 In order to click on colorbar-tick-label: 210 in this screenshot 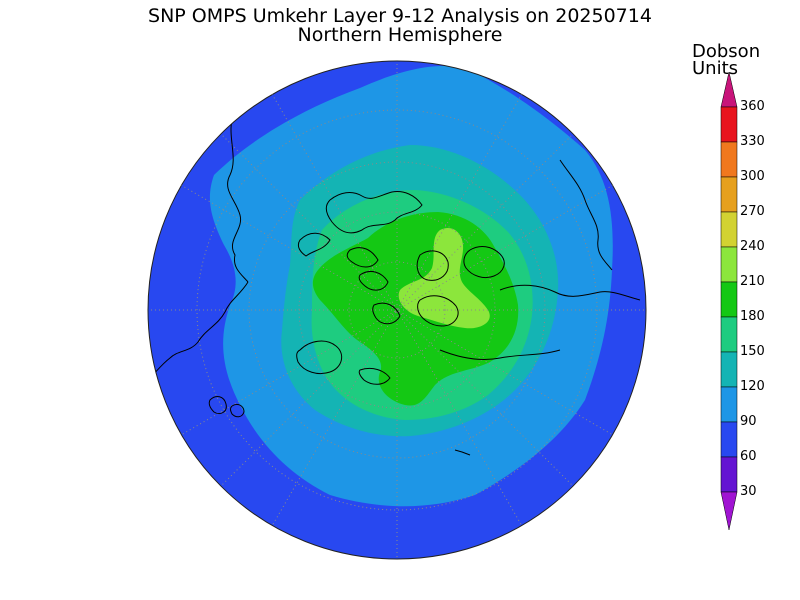, I will do `click(752, 281)`.